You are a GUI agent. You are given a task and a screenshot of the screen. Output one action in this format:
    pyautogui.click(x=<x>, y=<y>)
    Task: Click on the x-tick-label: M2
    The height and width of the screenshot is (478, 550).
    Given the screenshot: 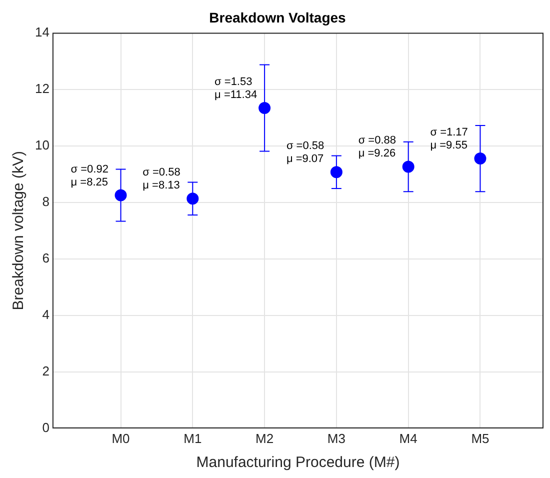 What is the action you would take?
    pyautogui.click(x=265, y=438)
    